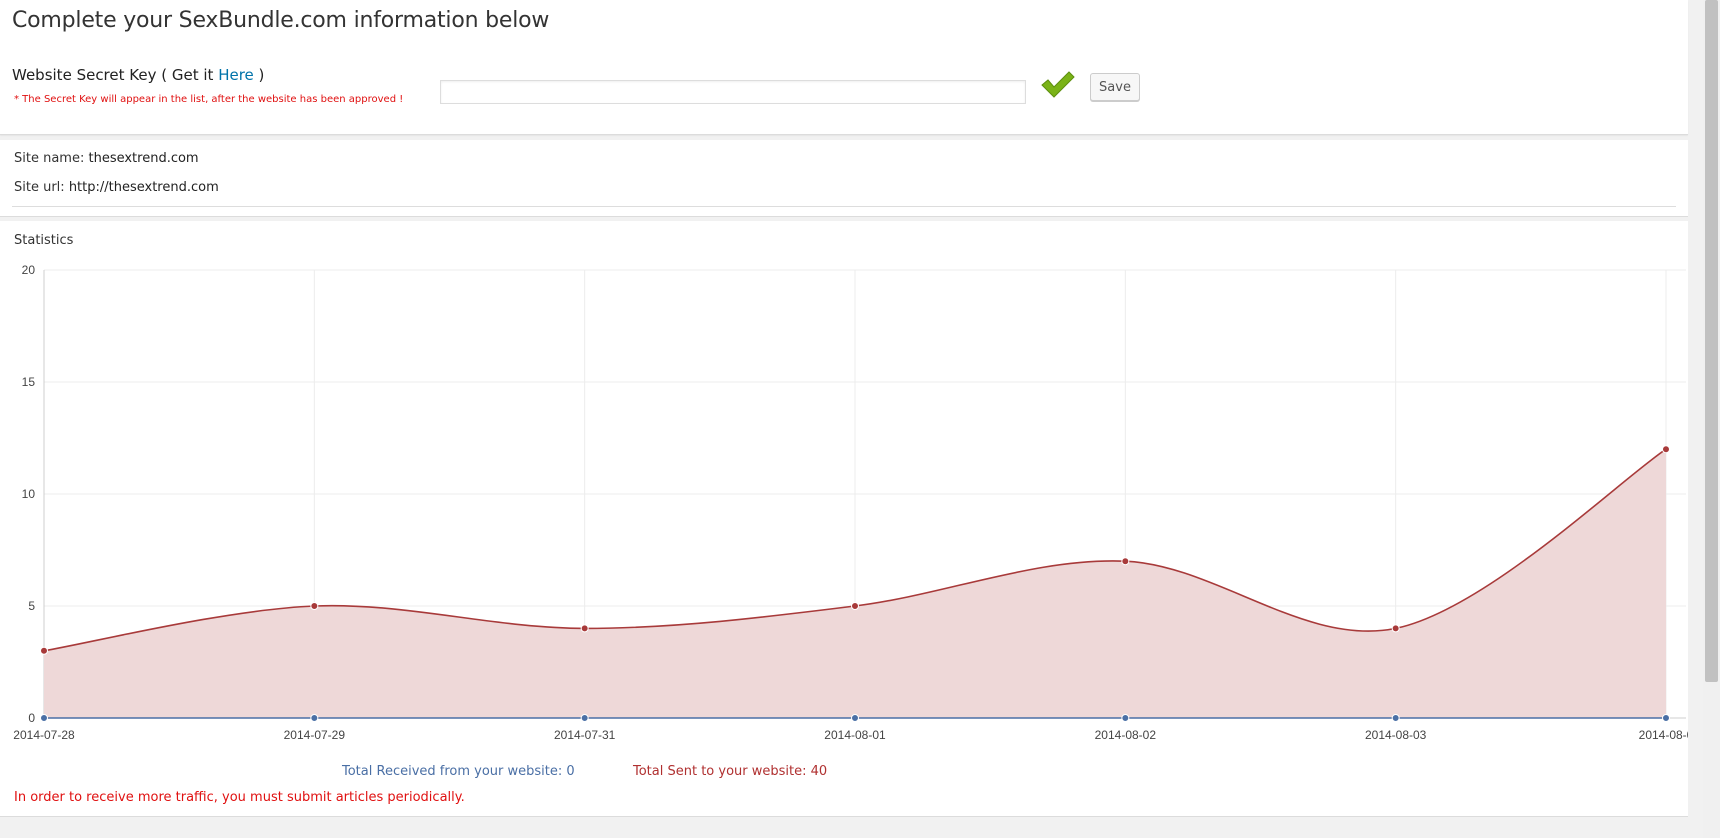 The width and height of the screenshot is (1720, 838). I want to click on legend-received-value: 0, so click(570, 771).